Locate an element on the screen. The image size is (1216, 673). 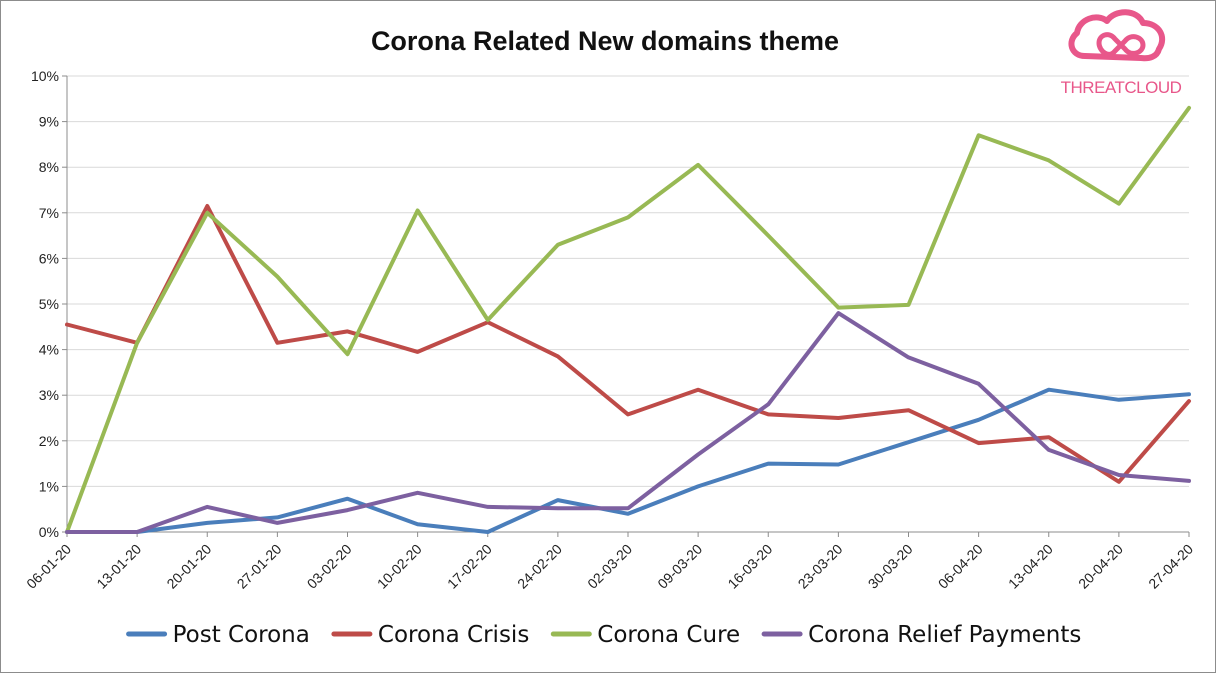
x-tick-label: 20-04-20 is located at coordinates (1100, 566).